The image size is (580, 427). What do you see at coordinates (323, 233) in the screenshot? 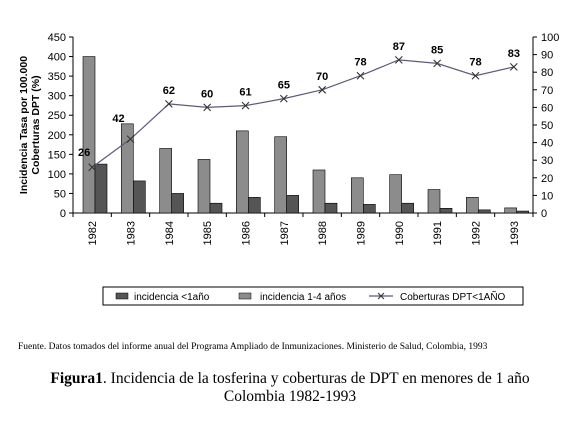
I see `x-tick-label: 1988` at bounding box center [323, 233].